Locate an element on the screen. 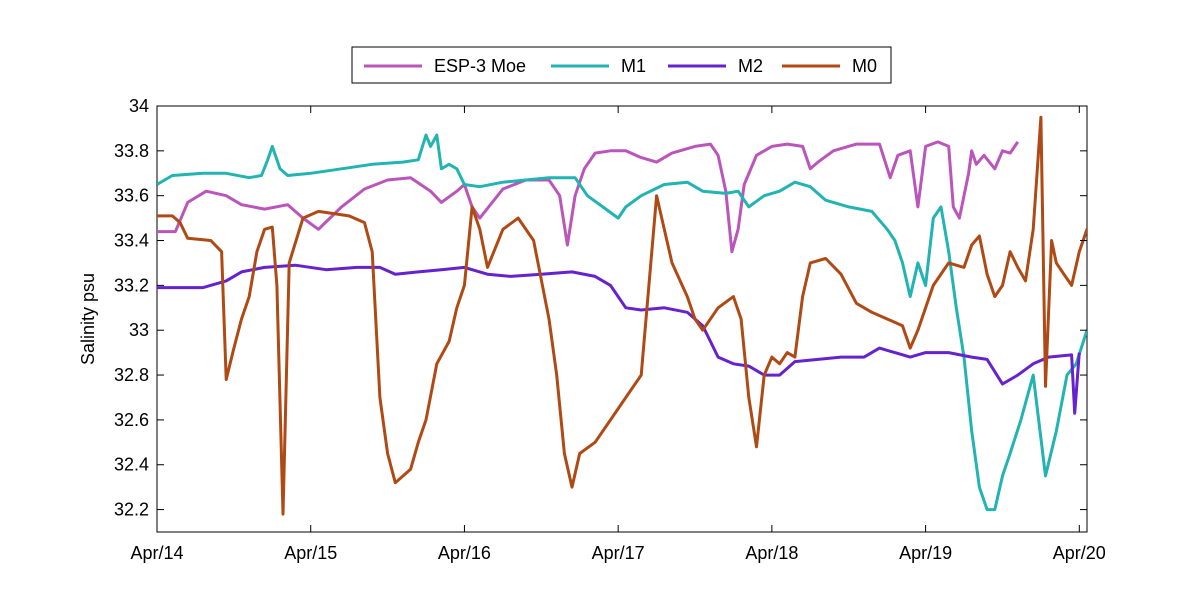 This screenshot has width=1200, height=600. y-tick-label: 34 is located at coordinates (139, 106).